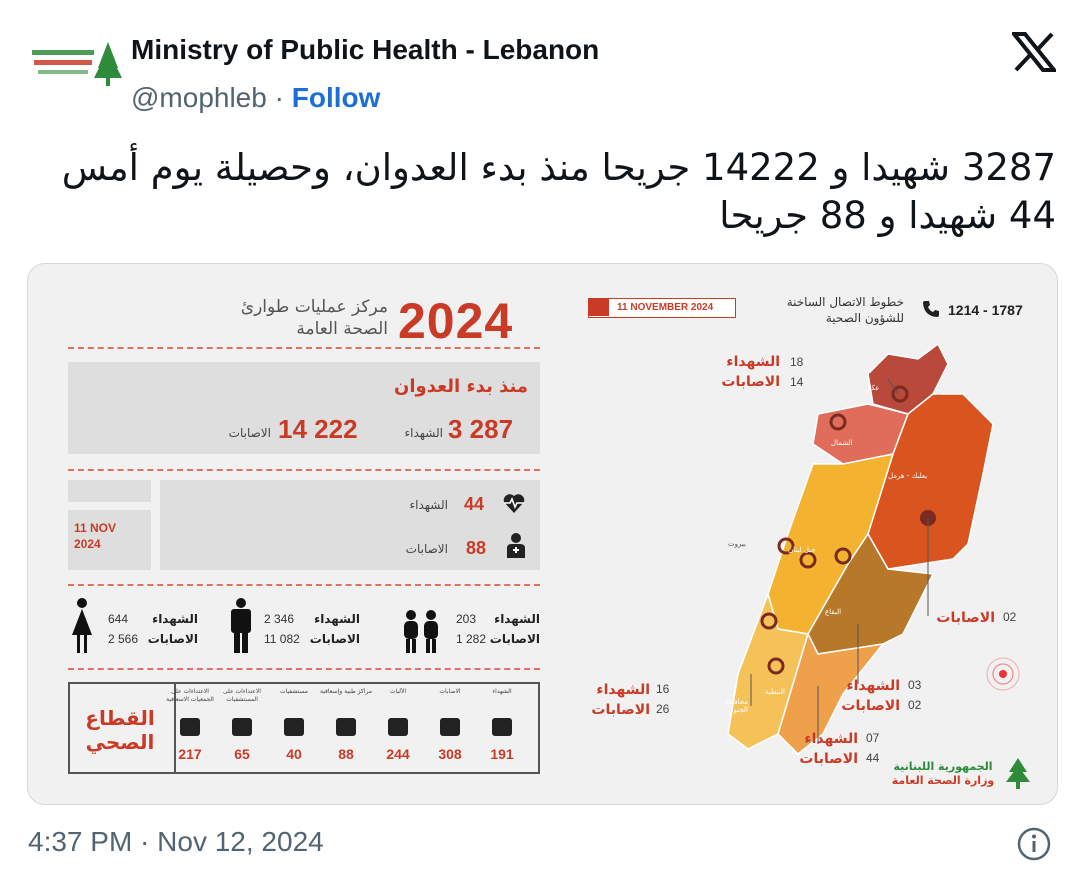 The height and width of the screenshot is (880, 1090). Describe the element at coordinates (308, 318) in the screenshot. I see `ops-center-title: مركز عمليات طوارئ الصحة العامة` at that location.